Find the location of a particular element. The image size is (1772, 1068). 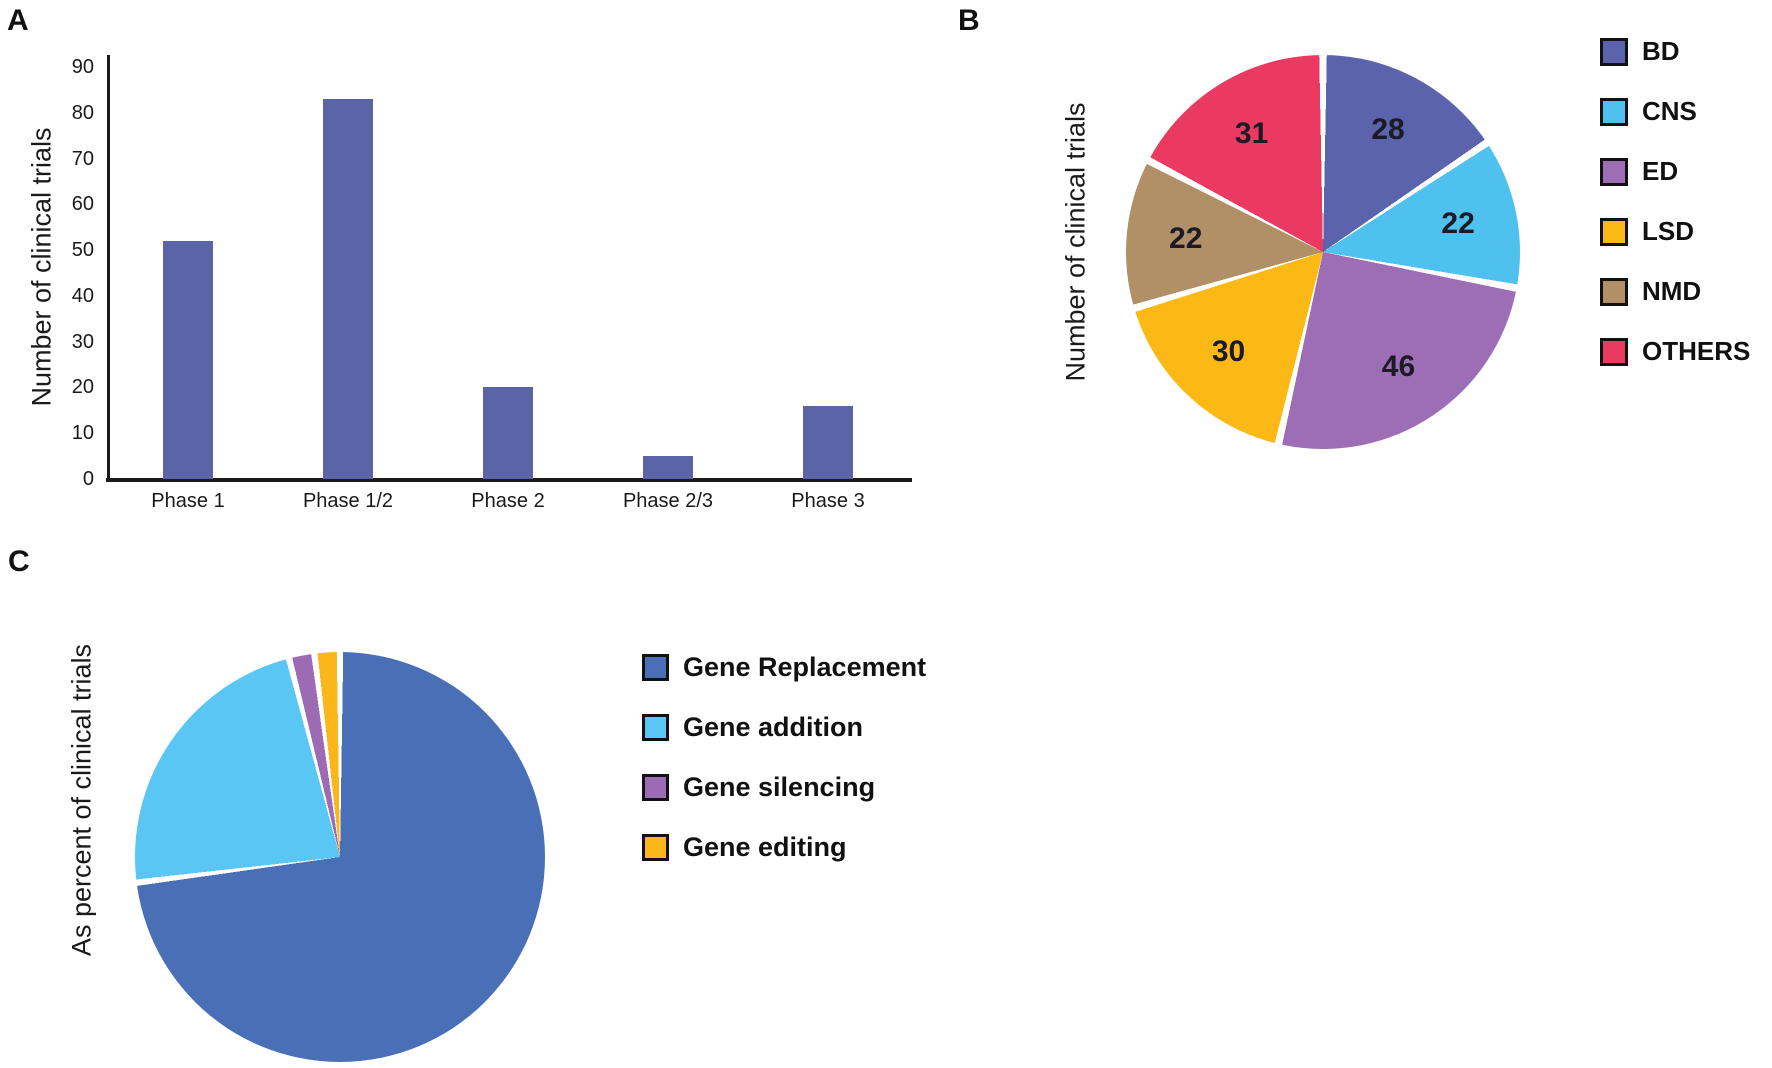

panel-c-letter: C is located at coordinates (19, 561).